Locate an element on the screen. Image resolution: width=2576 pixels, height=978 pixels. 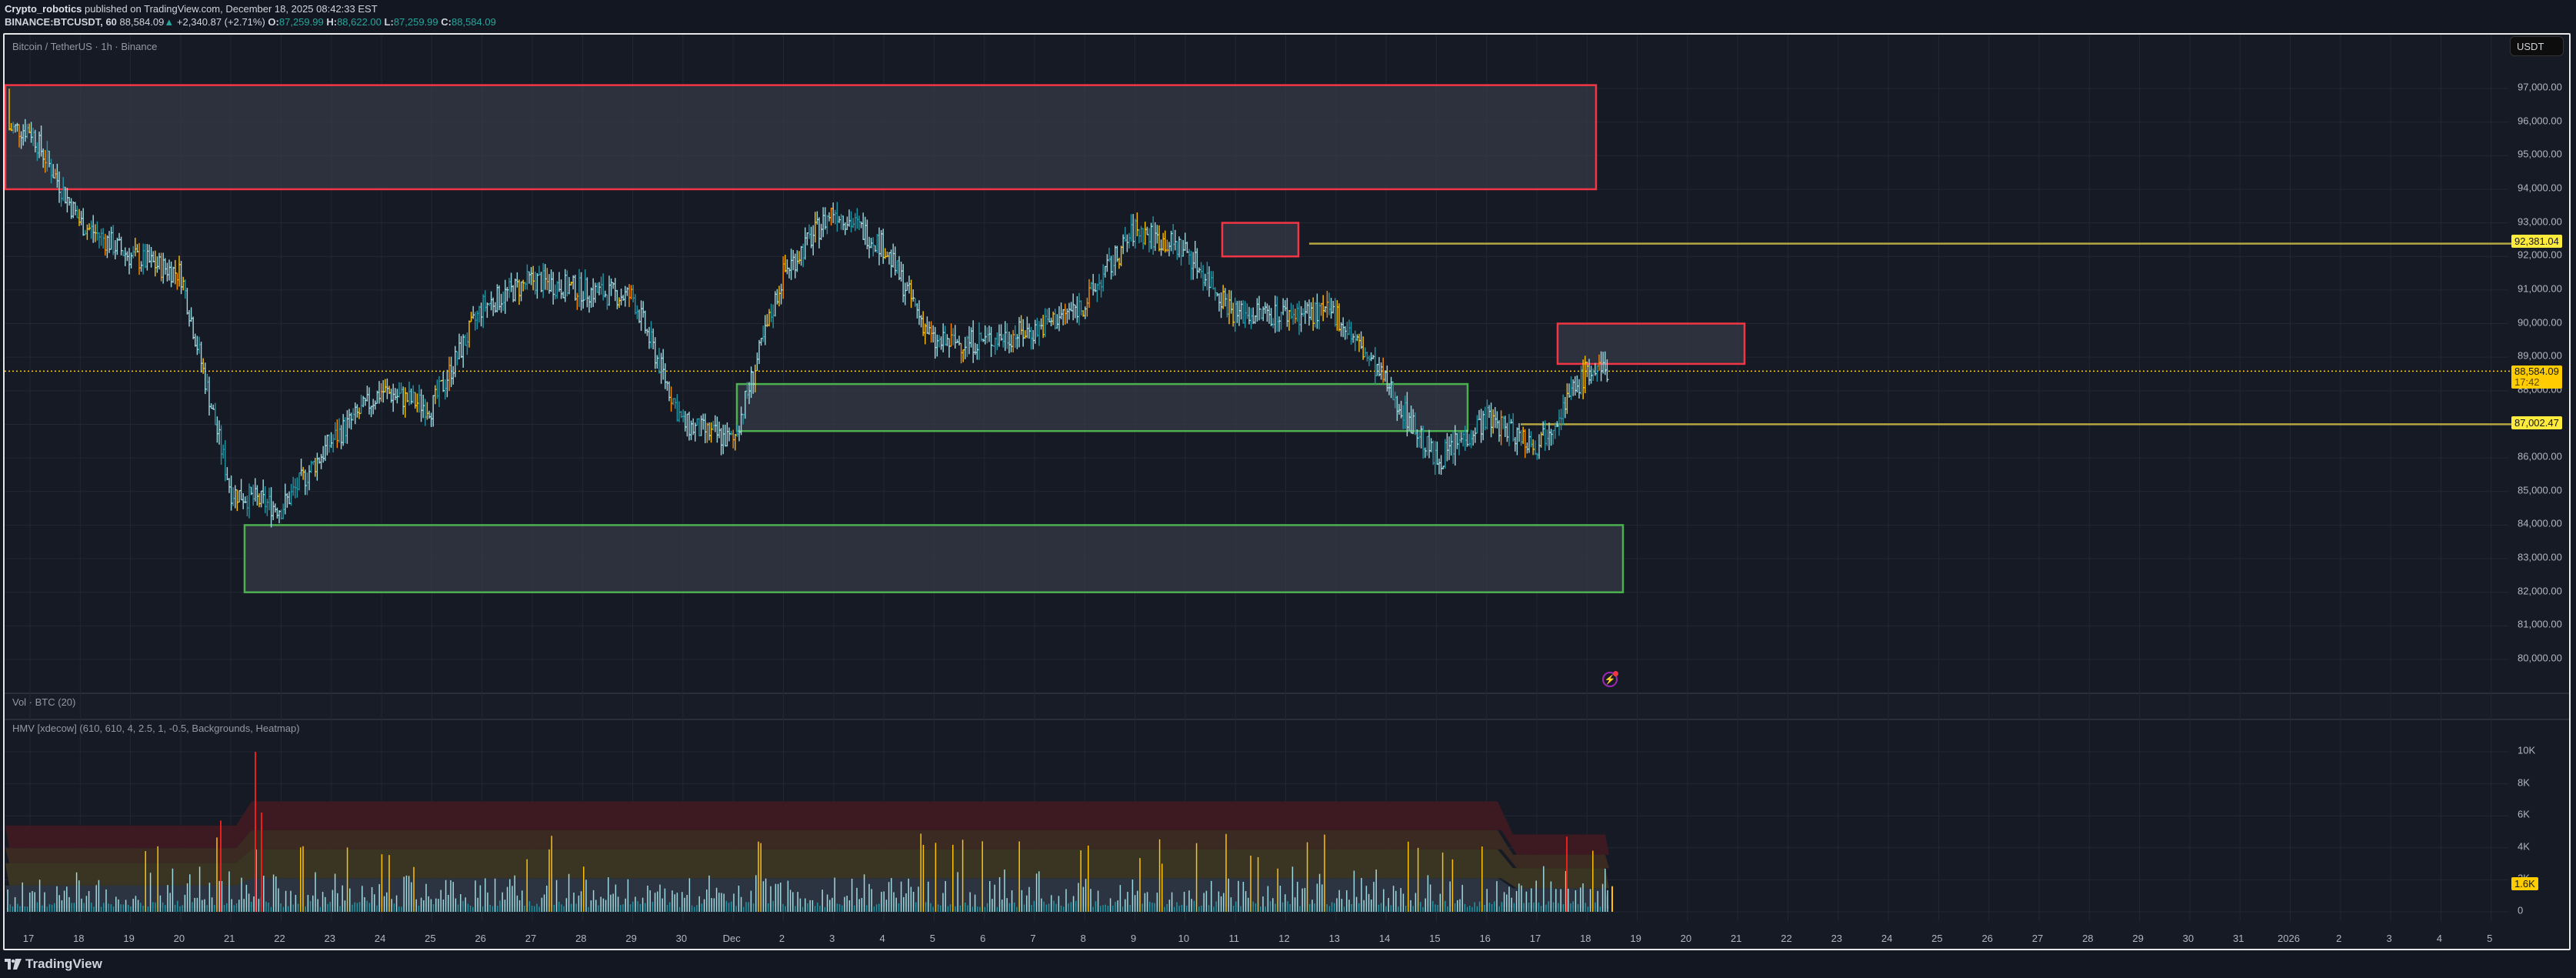
close-value: 88,584.09 is located at coordinates (474, 22).